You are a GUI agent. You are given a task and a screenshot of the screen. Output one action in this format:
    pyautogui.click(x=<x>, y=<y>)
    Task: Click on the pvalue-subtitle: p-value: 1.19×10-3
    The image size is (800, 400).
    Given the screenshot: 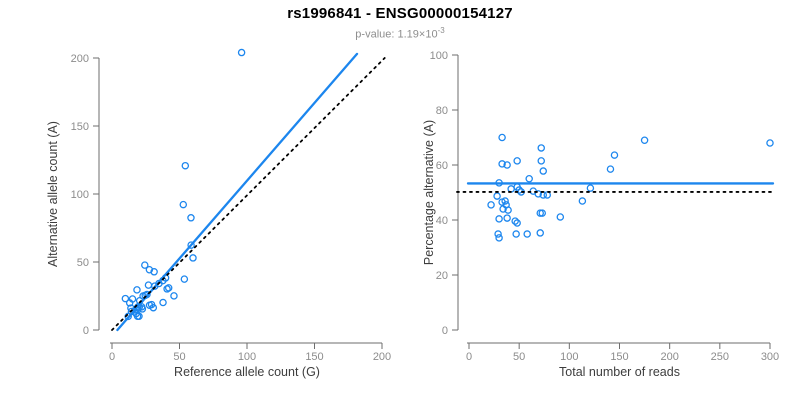 What is the action you would take?
    pyautogui.click(x=400, y=33)
    